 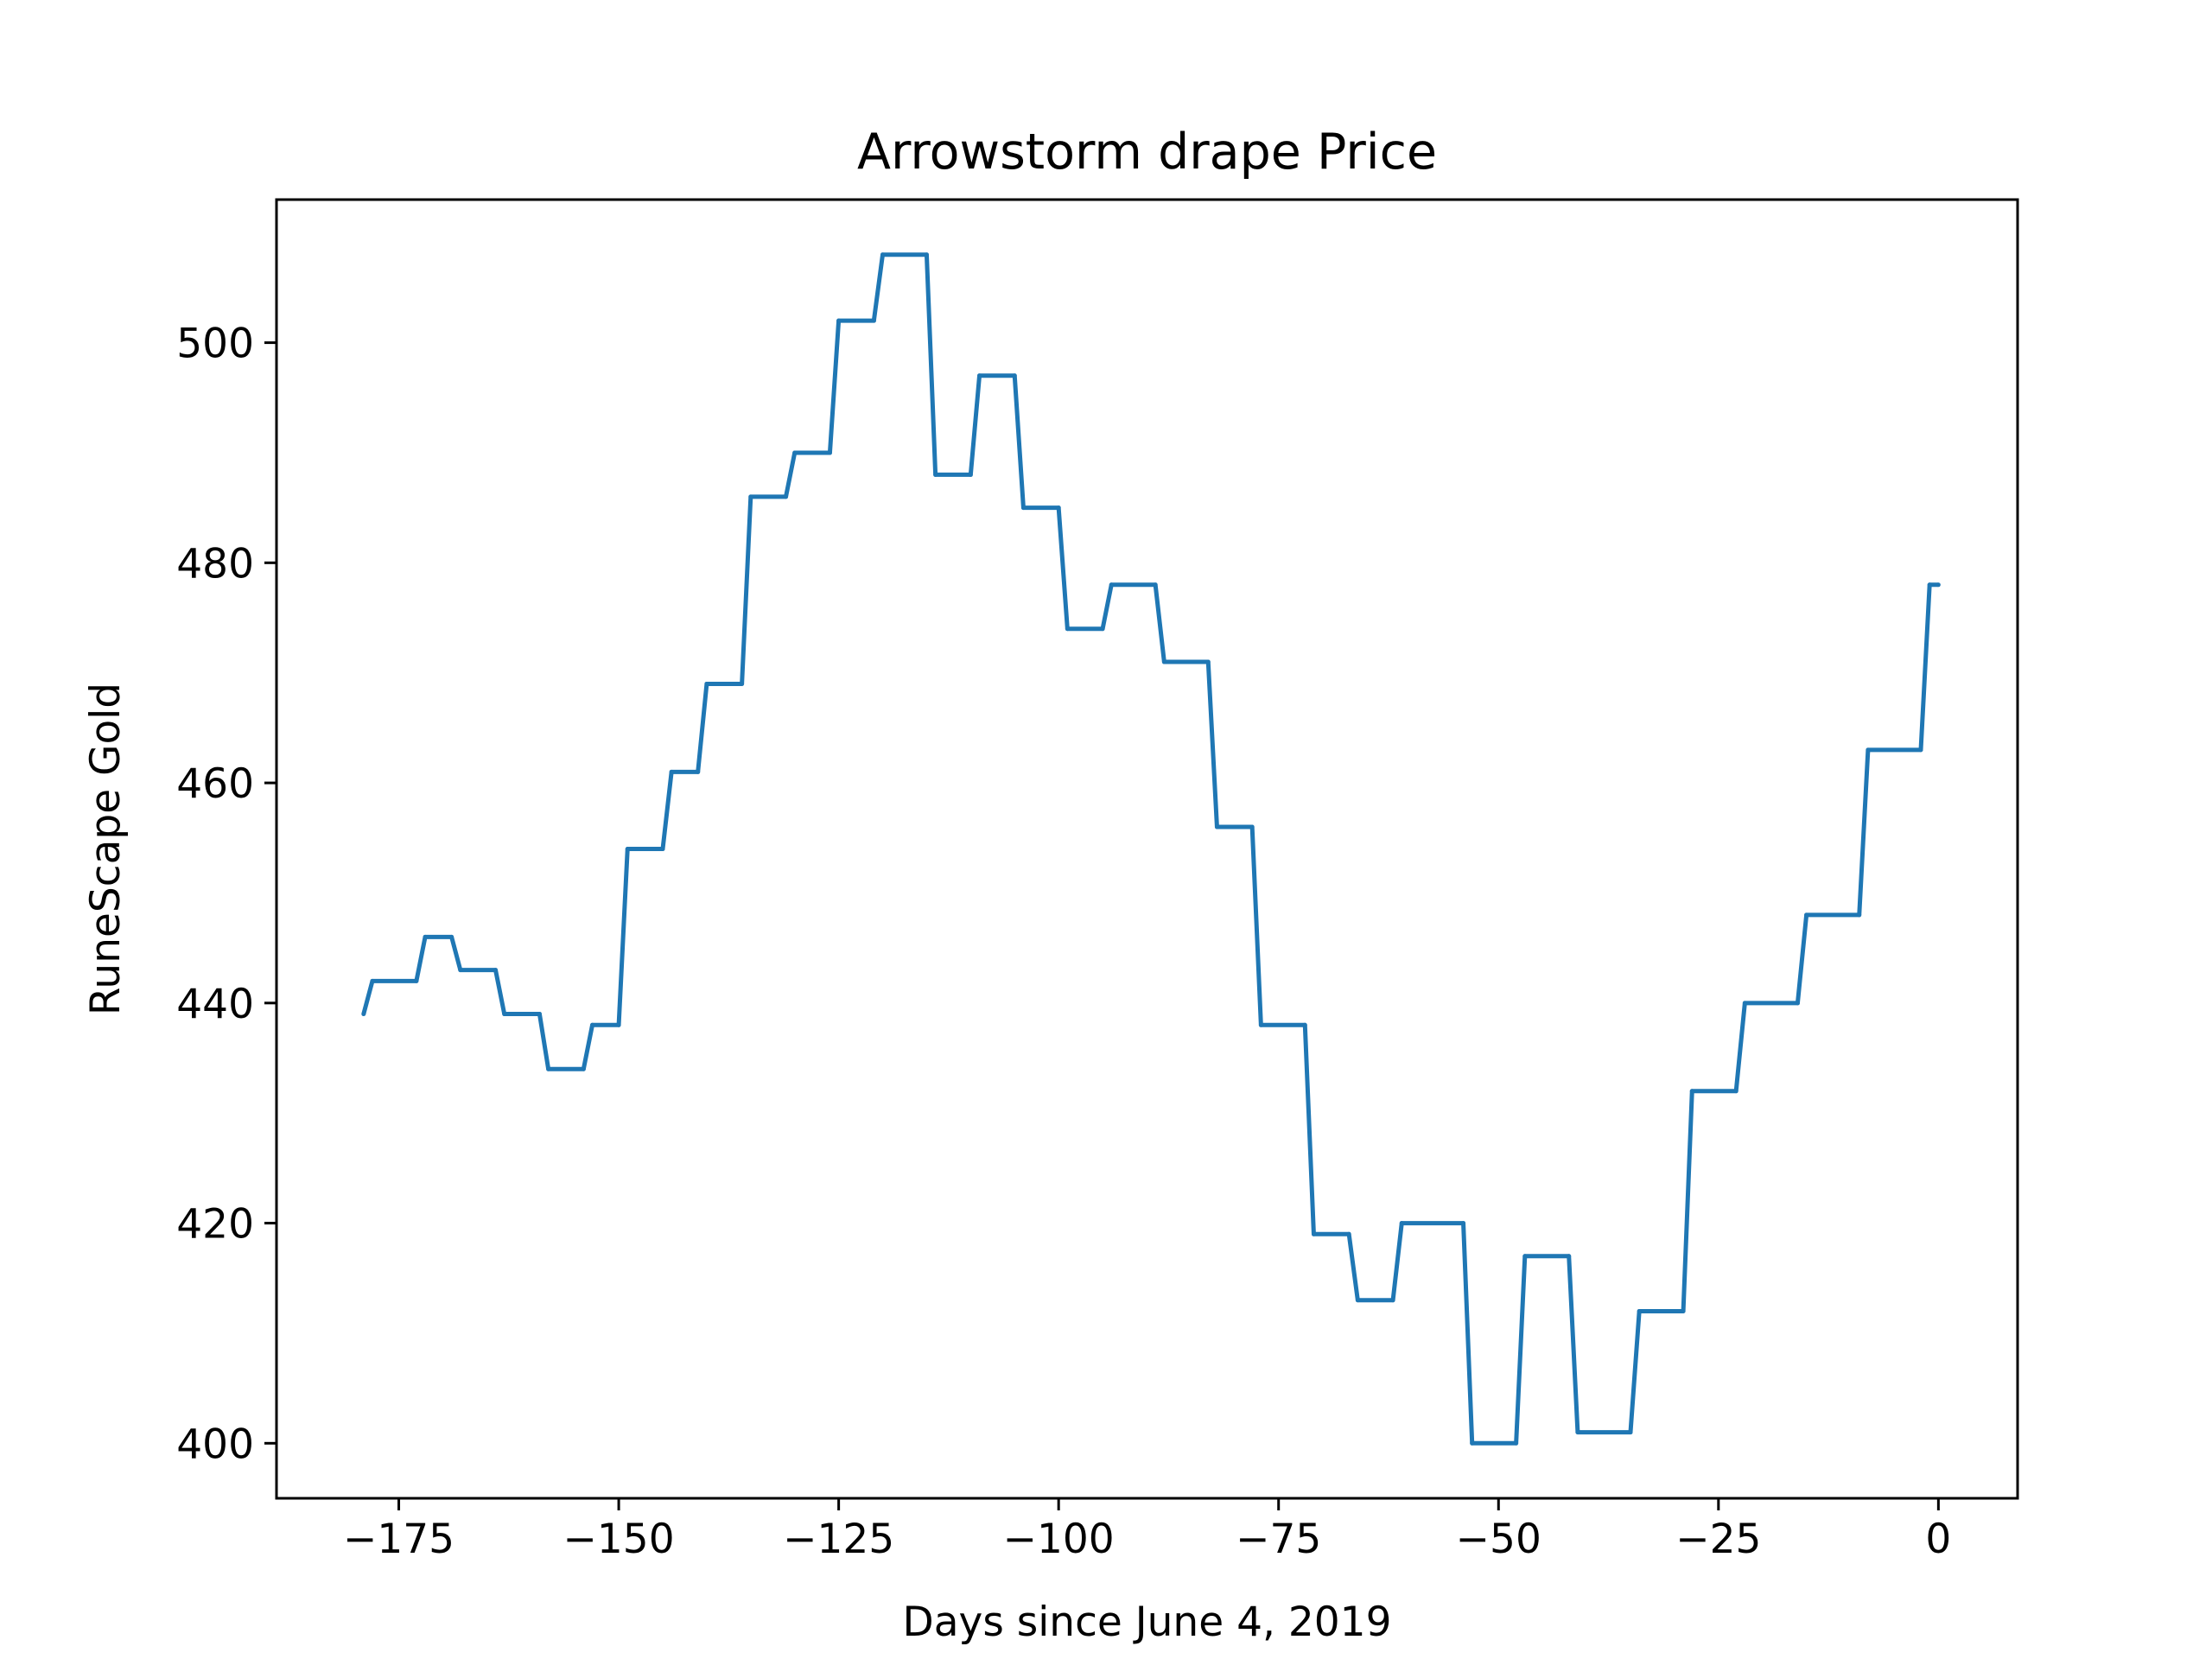 I want to click on y-tick-label: 500, so click(x=215, y=344).